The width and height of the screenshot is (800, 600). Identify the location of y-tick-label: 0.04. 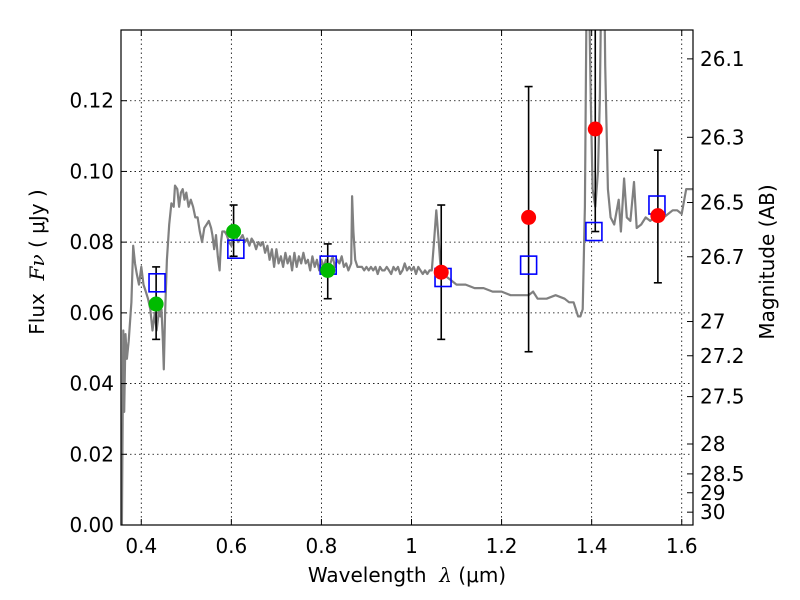
(91, 384).